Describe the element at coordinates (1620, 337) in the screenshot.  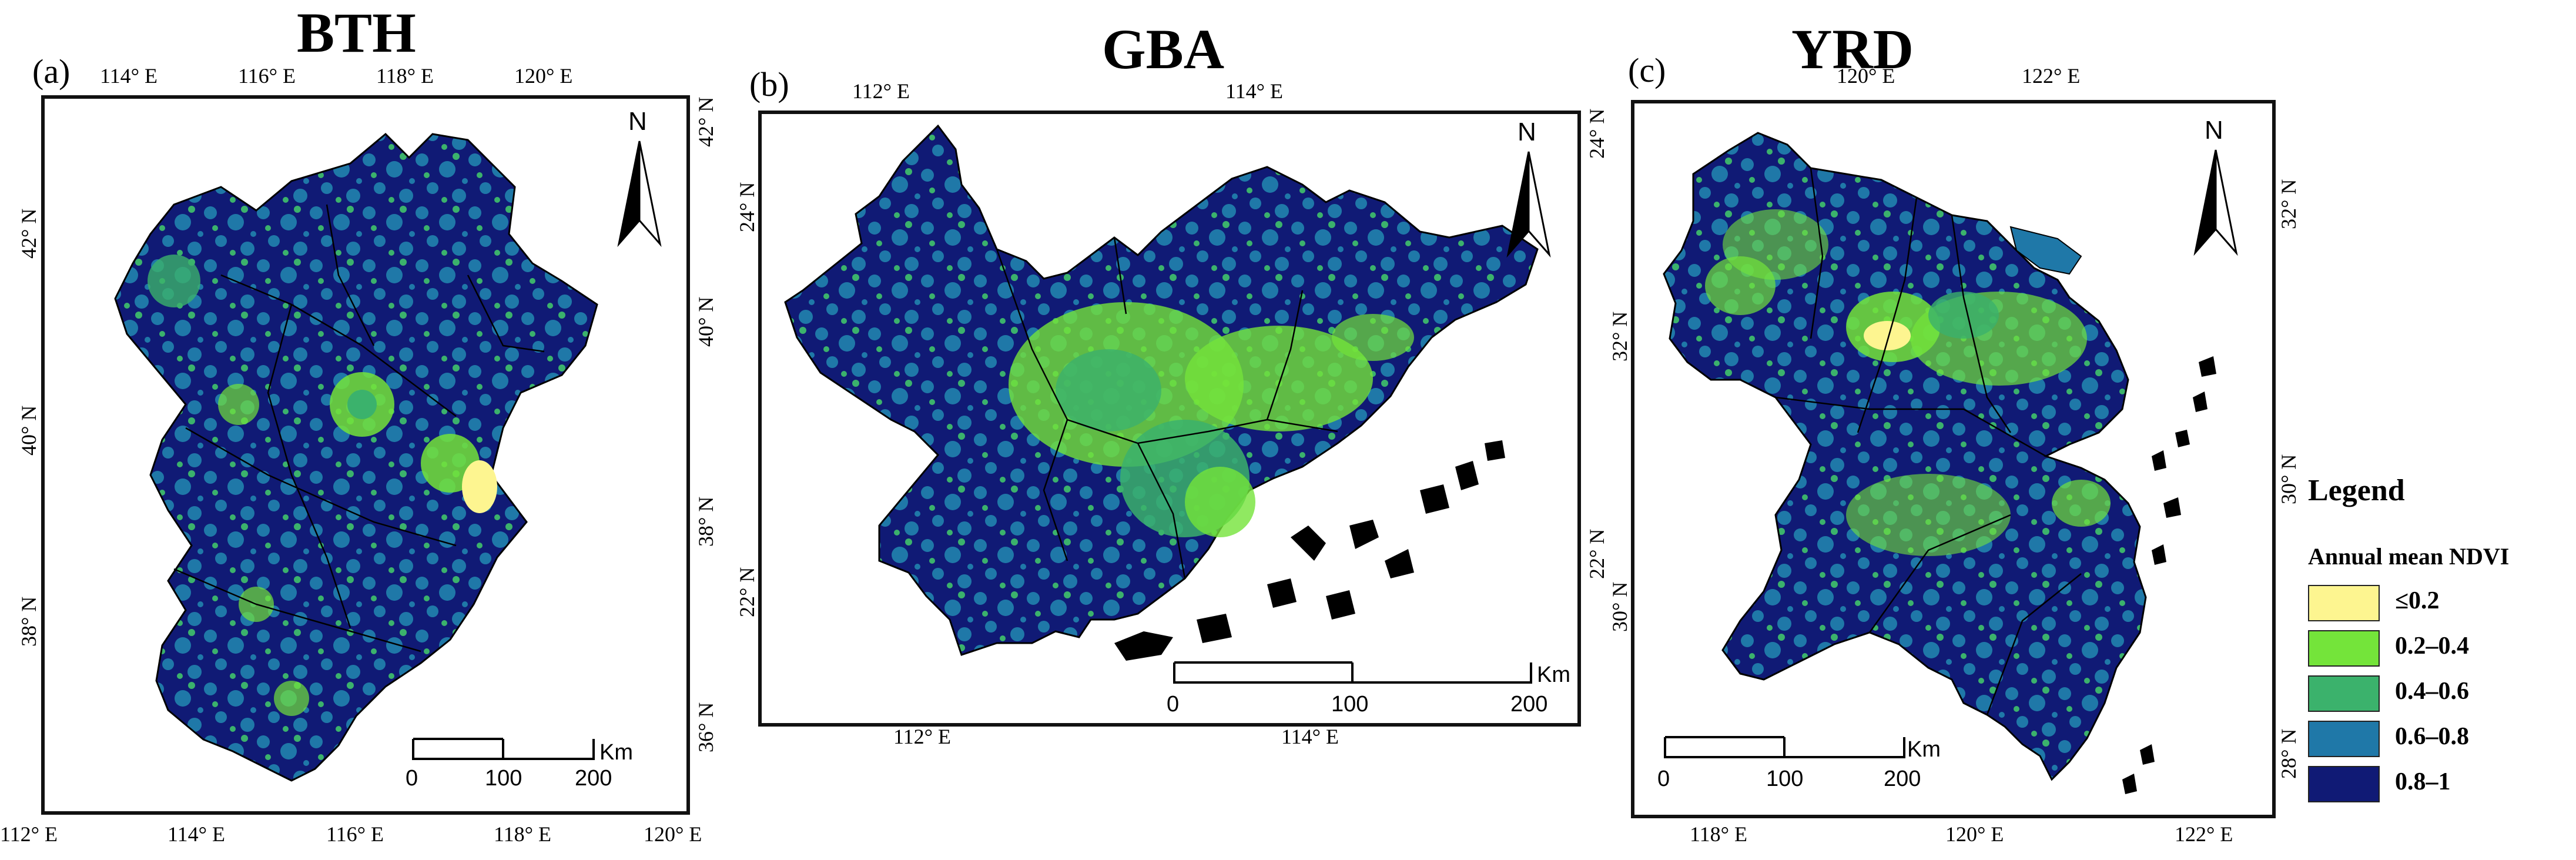
I see `yrd-left-tick: 32° N` at that location.